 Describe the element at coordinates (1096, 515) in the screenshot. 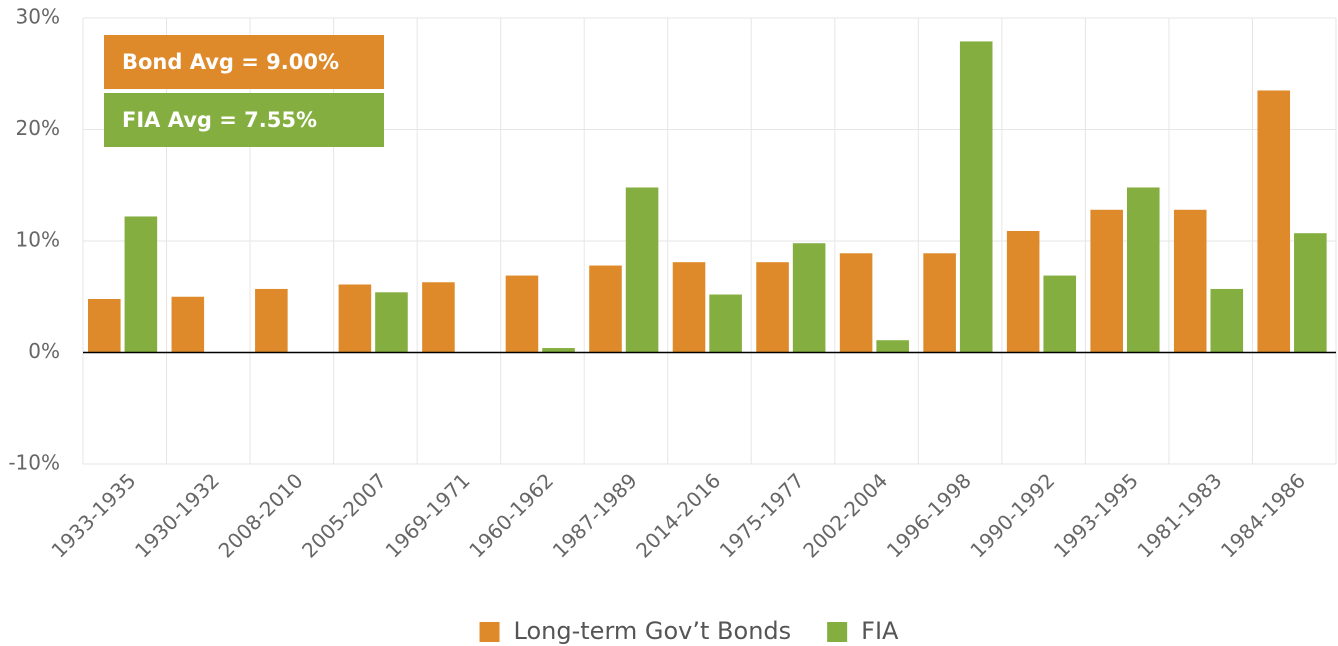

I see `x-tick-label: 1993-1995` at that location.